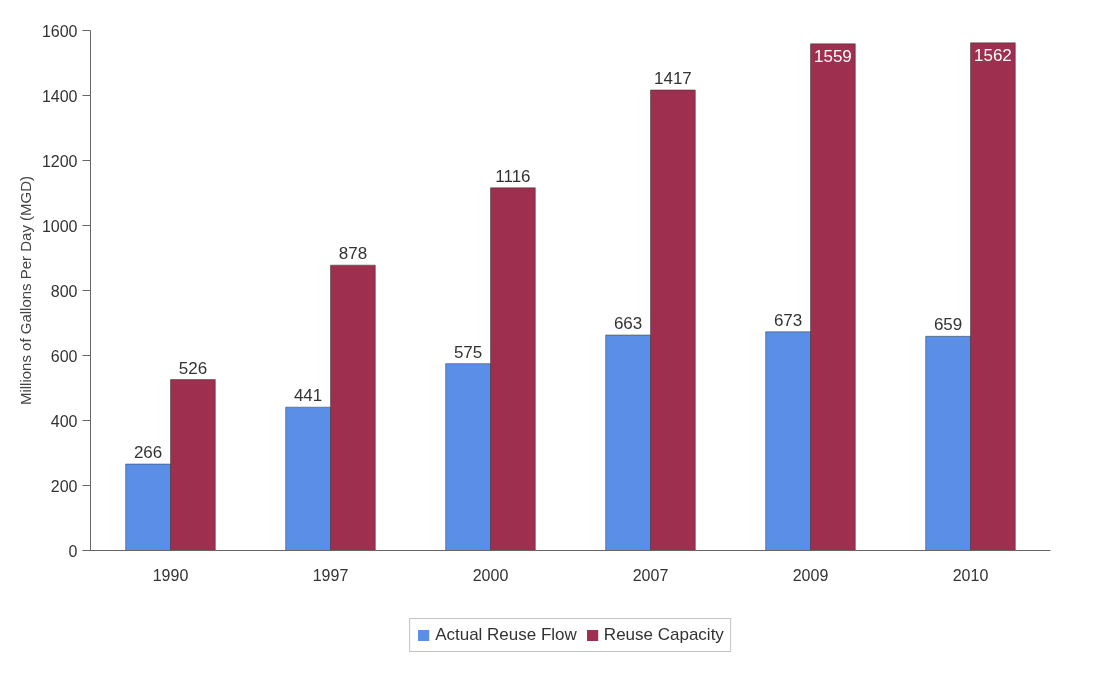 The image size is (1106, 679). What do you see at coordinates (59, 96) in the screenshot?
I see `y-tick-label: 1400` at bounding box center [59, 96].